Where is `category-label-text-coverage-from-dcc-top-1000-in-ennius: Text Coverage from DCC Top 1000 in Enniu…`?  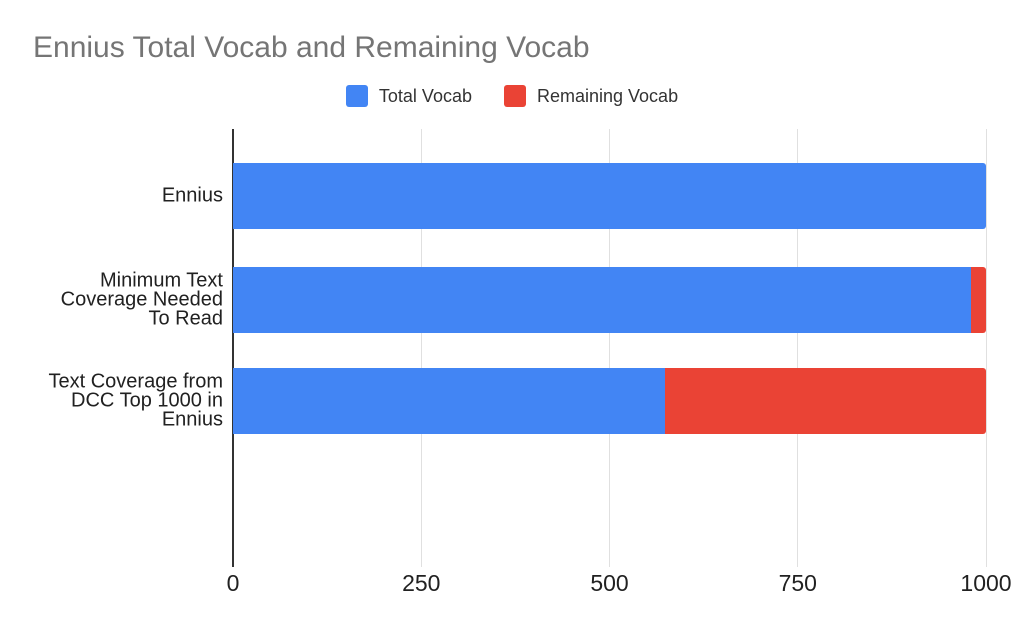 category-label-text-coverage-from-dcc-top-1000-in-ennius: Text Coverage from DCC Top 1000 in Enniu… is located at coordinates (135, 400).